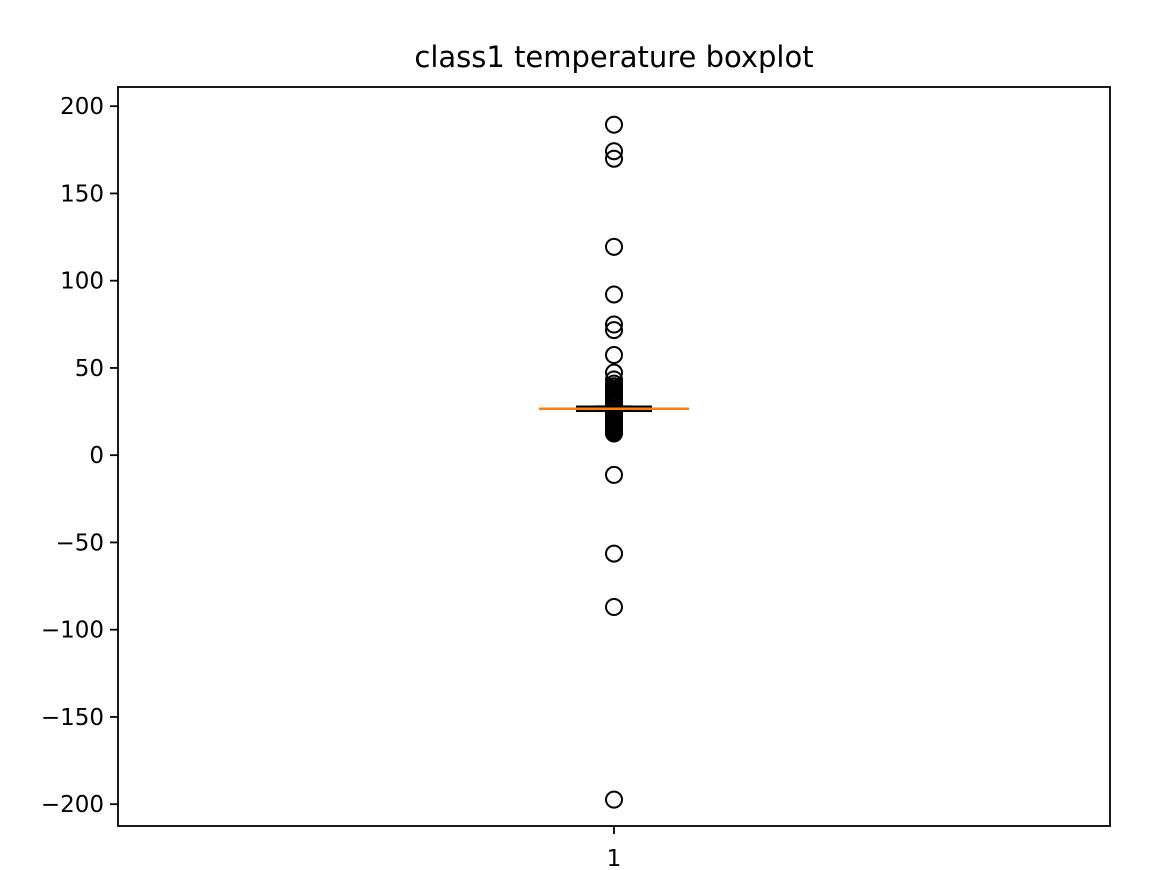  What do you see at coordinates (72, 631) in the screenshot?
I see `y-tick-label: −100` at bounding box center [72, 631].